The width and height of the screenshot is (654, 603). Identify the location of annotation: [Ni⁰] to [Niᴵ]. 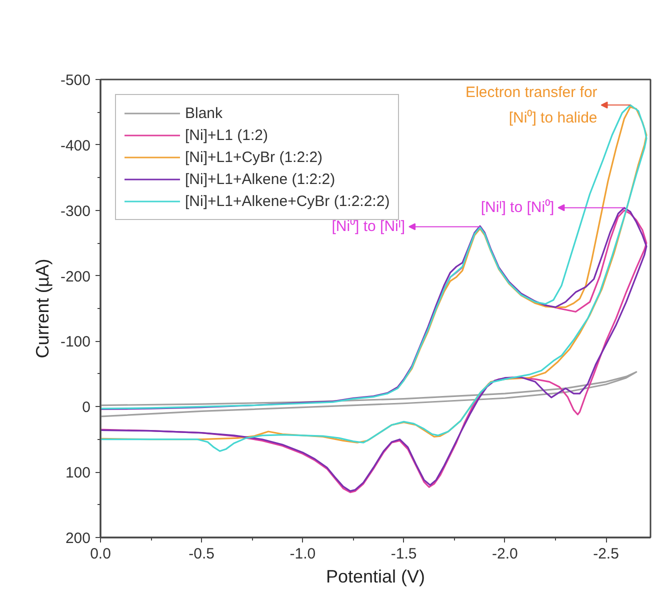
(369, 227).